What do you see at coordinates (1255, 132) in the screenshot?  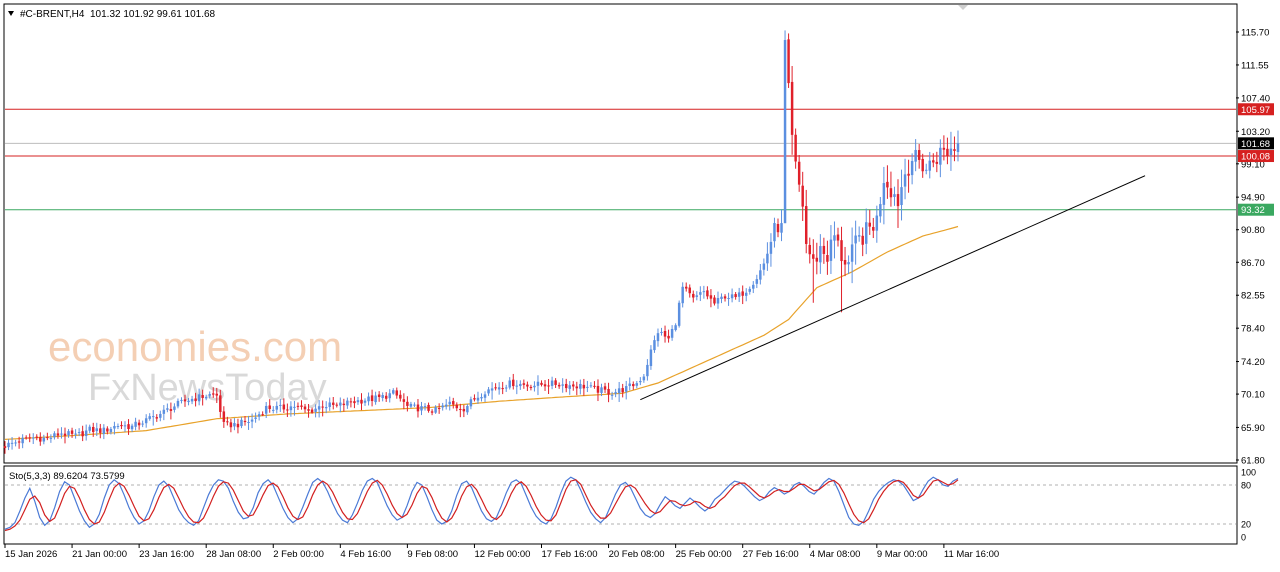 I see `price-tick-label: 103.20` at bounding box center [1255, 132].